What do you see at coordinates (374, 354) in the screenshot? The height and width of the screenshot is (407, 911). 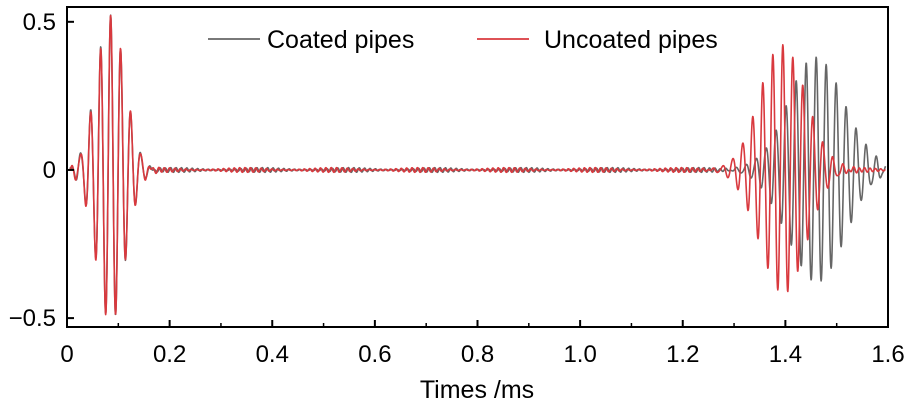 I see `x-tick-label: 0.6` at bounding box center [374, 354].